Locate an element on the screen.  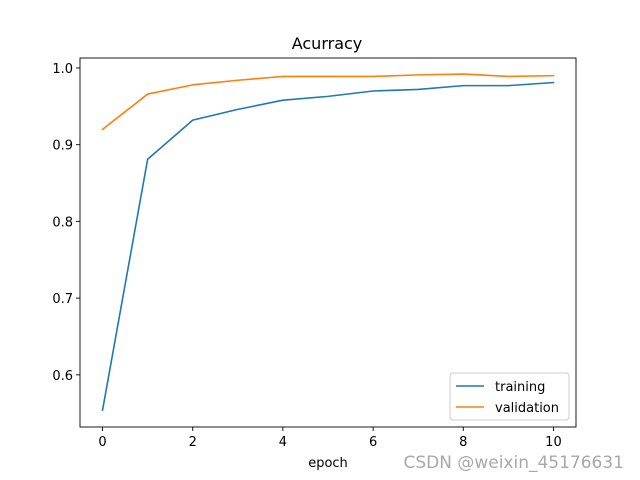
y-axis-ticks: 0.6 0.7 0.8 0.9 1.0 is located at coordinates (66, 223).